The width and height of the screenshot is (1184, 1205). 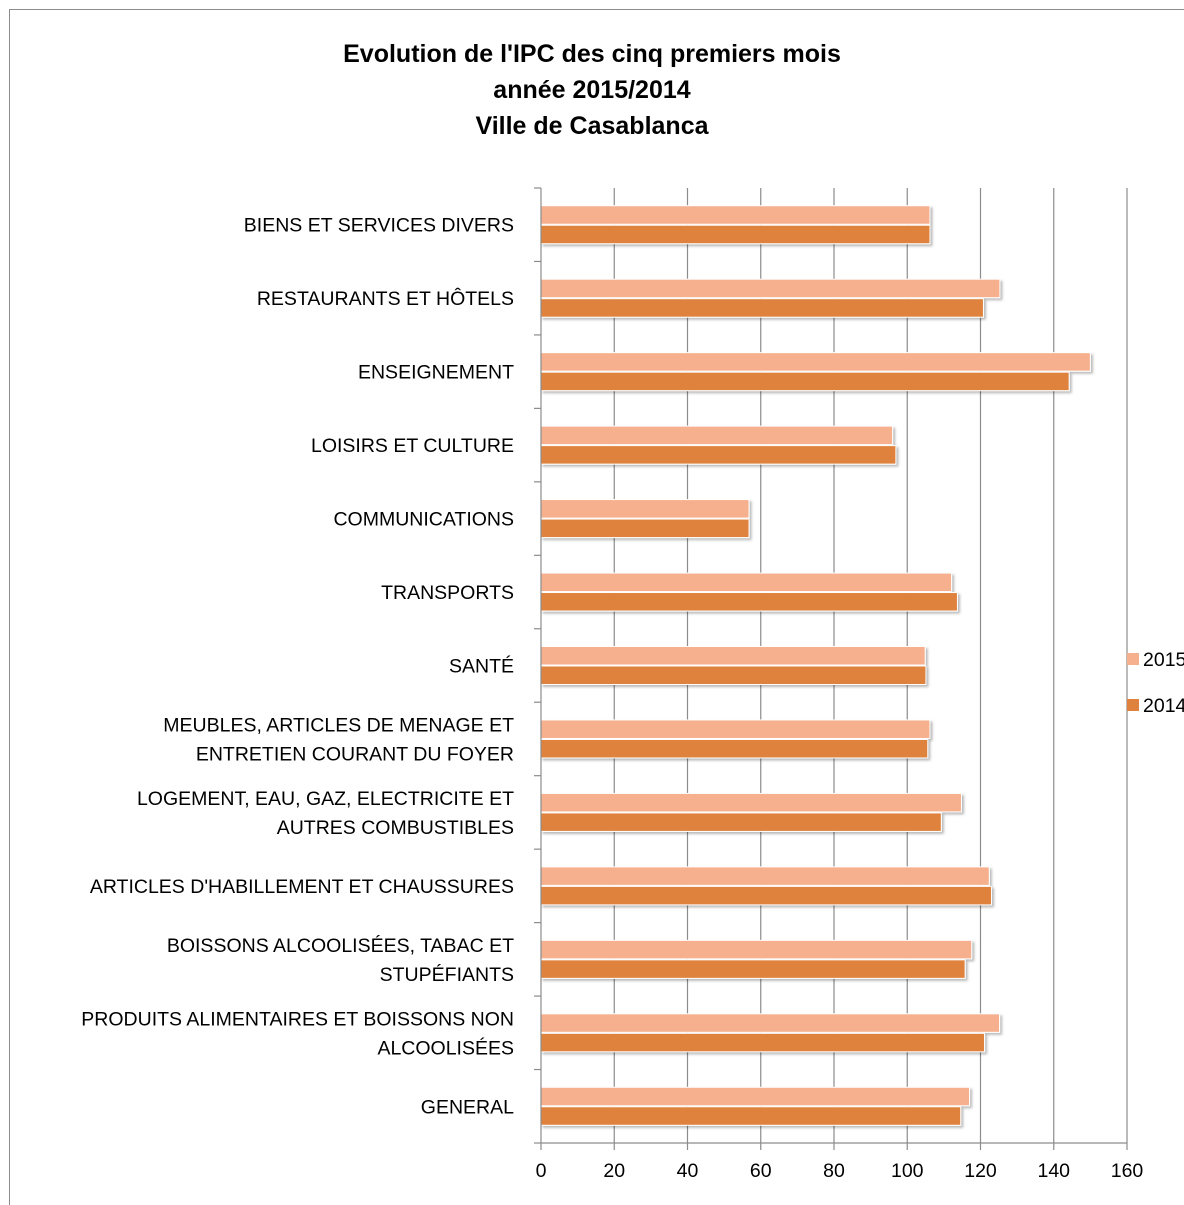 I want to click on legend-label-2015: 2015, so click(x=1163, y=660).